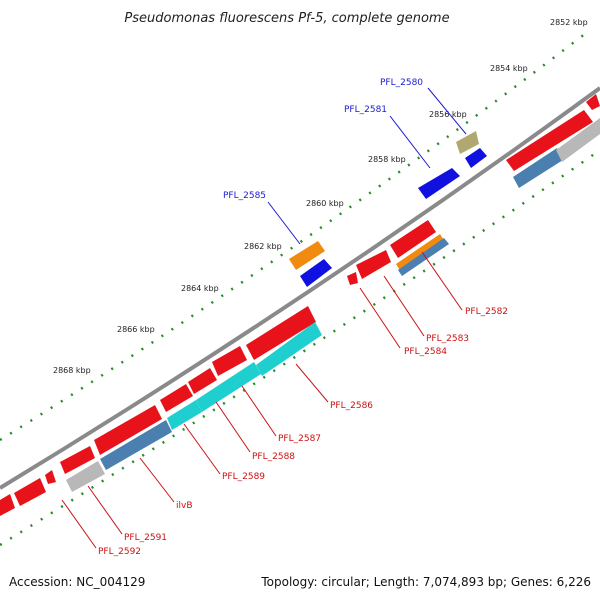 The height and width of the screenshot is (600, 600). I want to click on label-pfl2592: PFL_2592, so click(119, 552).